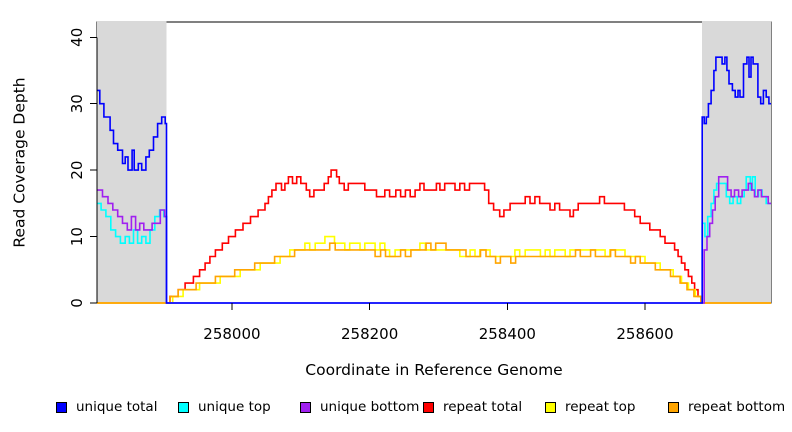 Image resolution: width=792 pixels, height=432 pixels. Describe the element at coordinates (737, 407) in the screenshot. I see `legend-label: repeat bottom` at that location.